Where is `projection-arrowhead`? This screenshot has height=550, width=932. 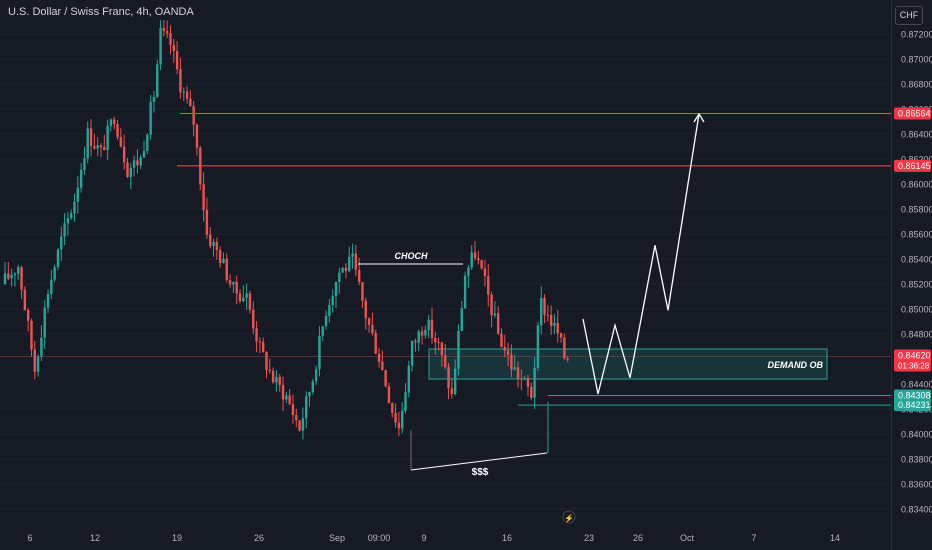
projection-arrowhead is located at coordinates (699, 117).